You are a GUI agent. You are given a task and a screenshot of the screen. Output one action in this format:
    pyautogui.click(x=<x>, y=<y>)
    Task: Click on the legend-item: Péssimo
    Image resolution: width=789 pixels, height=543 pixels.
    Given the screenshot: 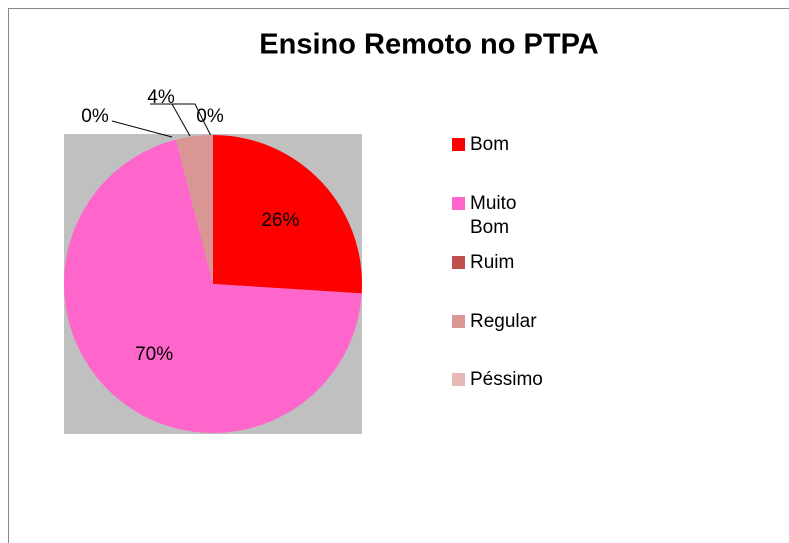 What is the action you would take?
    pyautogui.click(x=507, y=380)
    